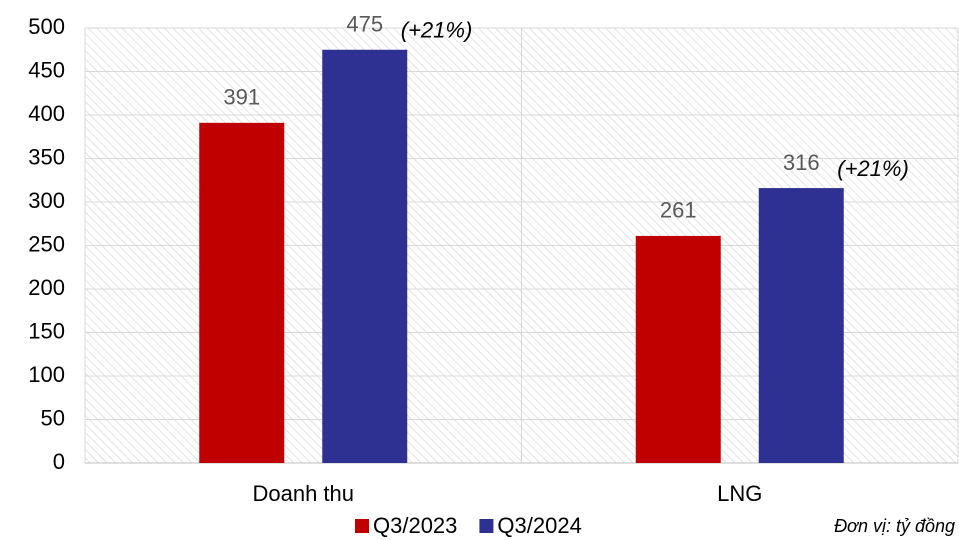 The height and width of the screenshot is (540, 959). I want to click on value-label: 475, so click(364, 24).